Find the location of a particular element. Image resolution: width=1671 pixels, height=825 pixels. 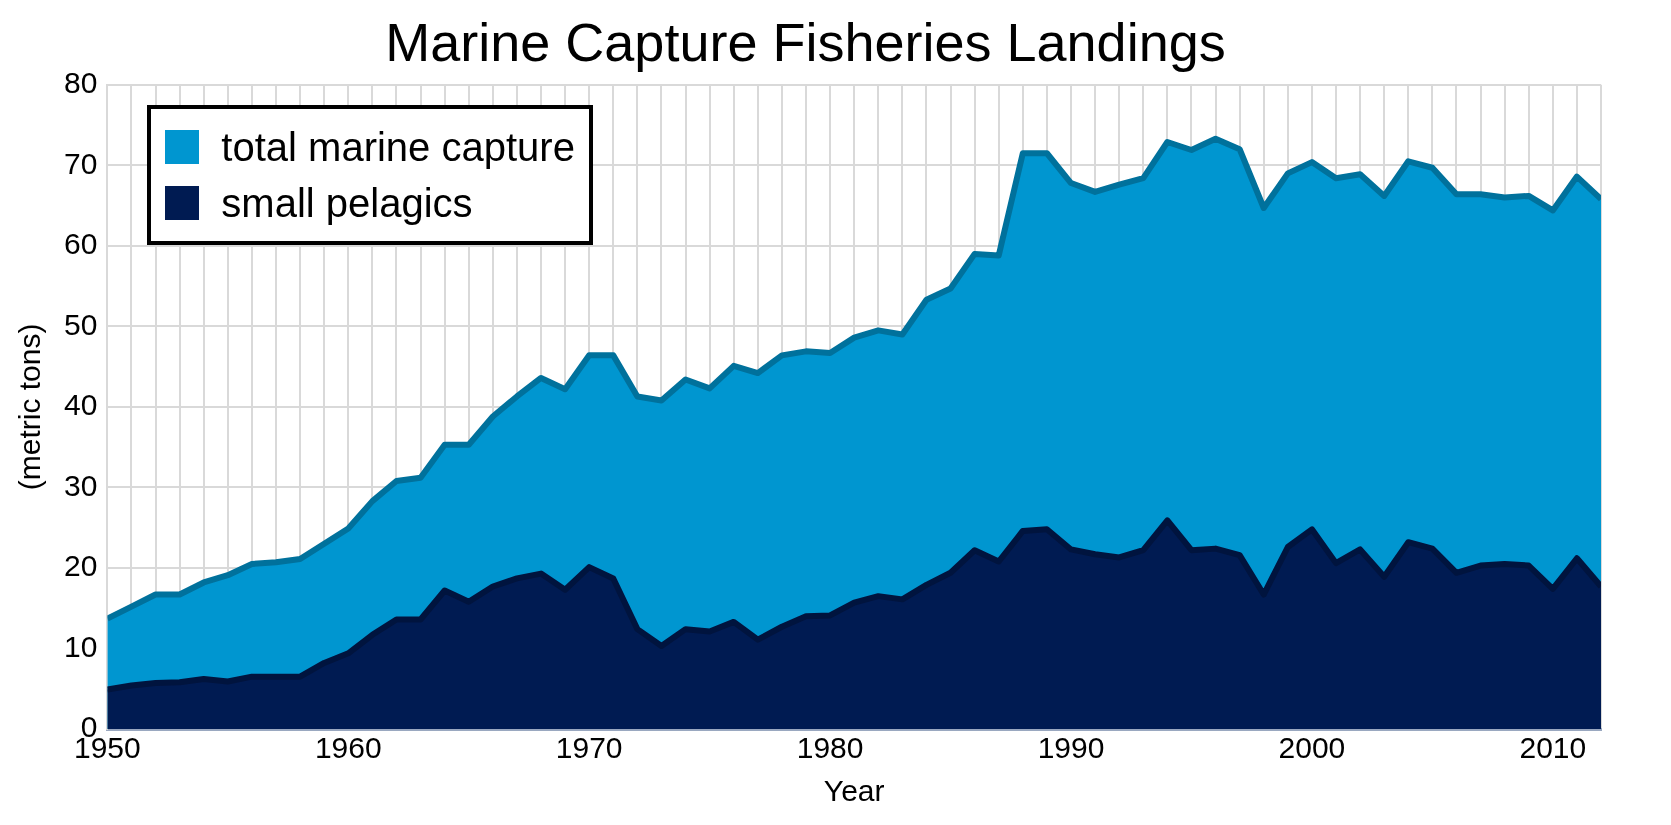

y-tick-label: 10 is located at coordinates (80, 646).